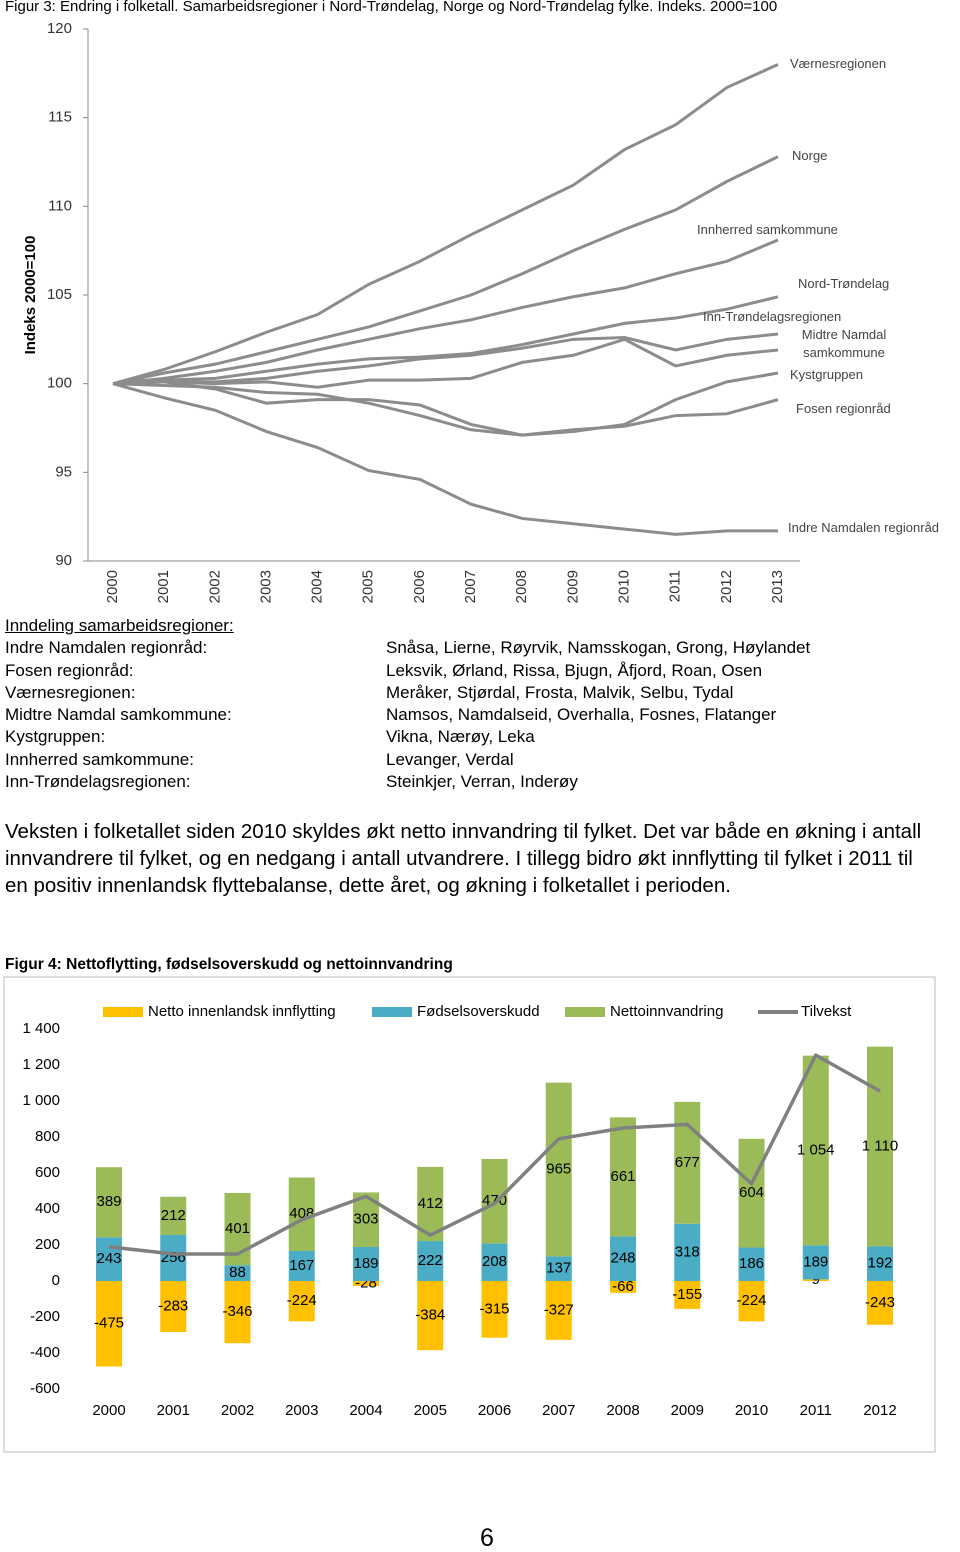 The image size is (960, 1552). What do you see at coordinates (301, 1410) in the screenshot?
I see `x-tick-label: 2003` at bounding box center [301, 1410].